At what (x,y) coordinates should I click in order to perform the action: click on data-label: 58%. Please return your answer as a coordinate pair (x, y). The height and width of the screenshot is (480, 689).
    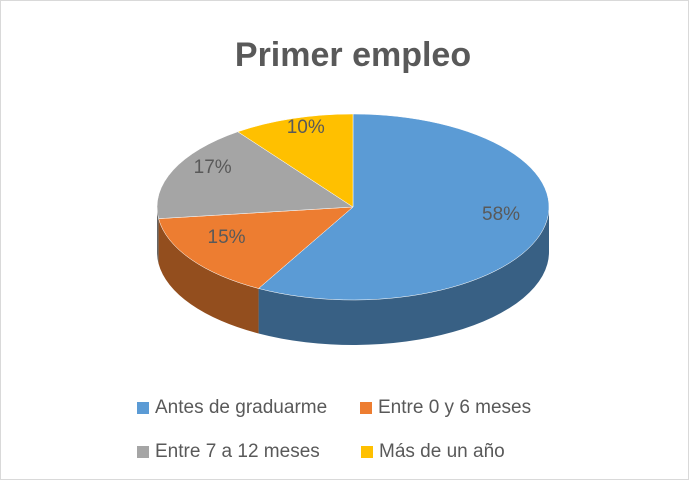
    Looking at the image, I should click on (501, 214).